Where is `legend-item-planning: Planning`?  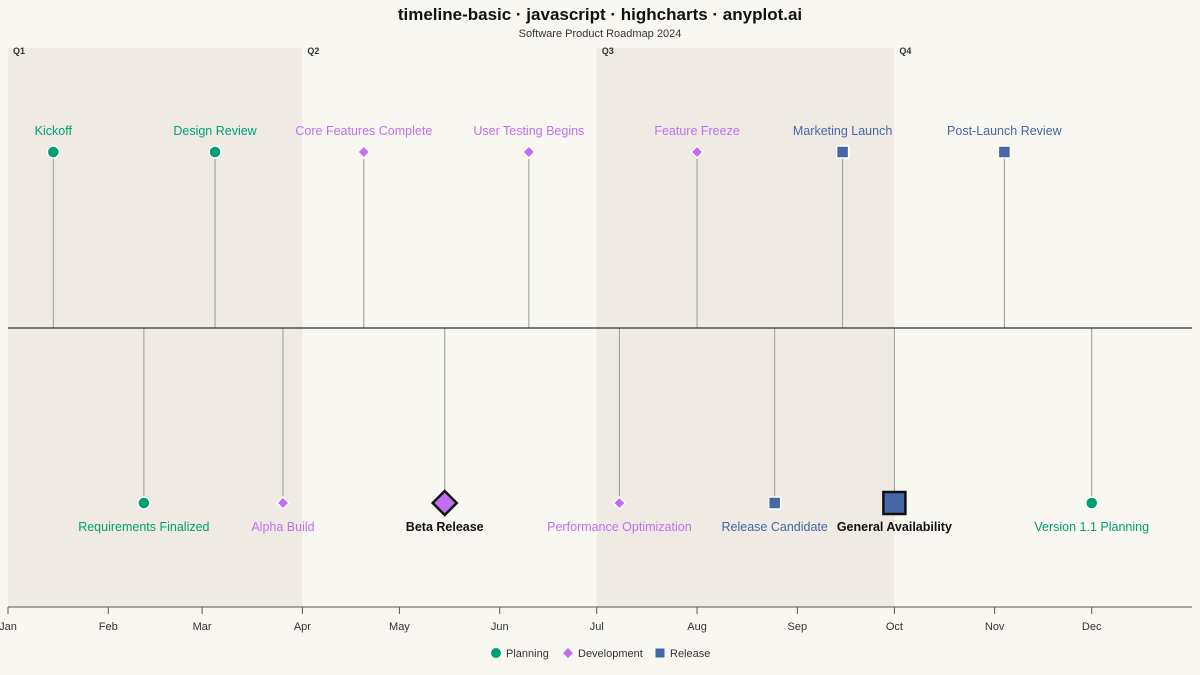
legend-item-planning: Planning is located at coordinates (520, 654).